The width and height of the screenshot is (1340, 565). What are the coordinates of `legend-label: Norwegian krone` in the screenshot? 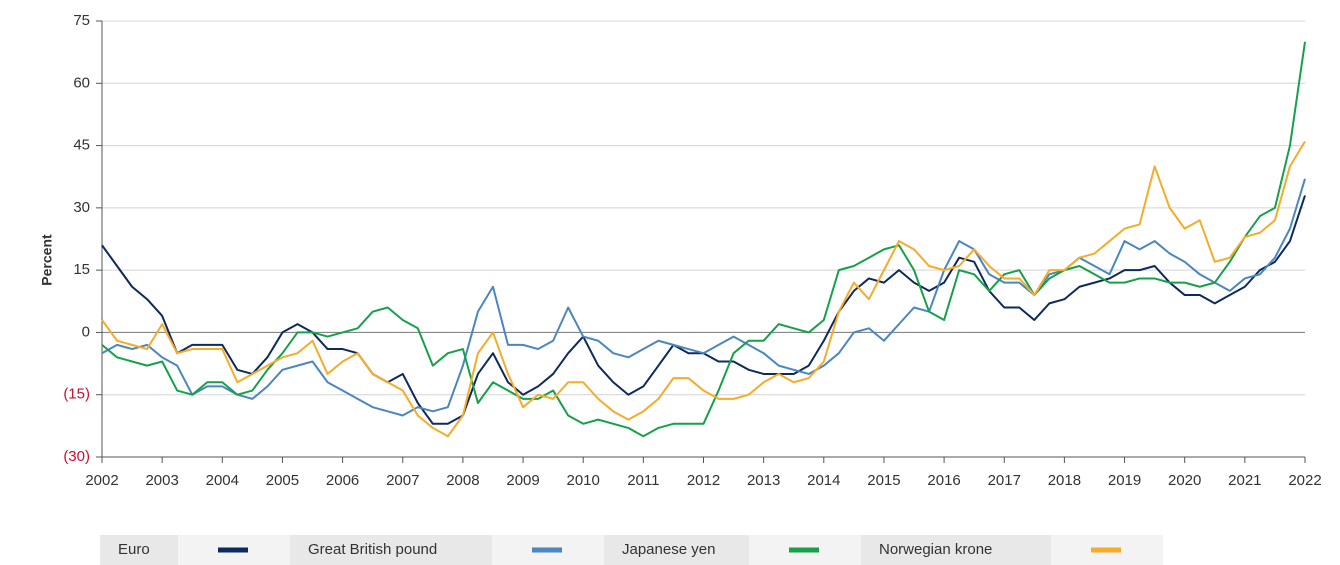 It's located at (935, 549).